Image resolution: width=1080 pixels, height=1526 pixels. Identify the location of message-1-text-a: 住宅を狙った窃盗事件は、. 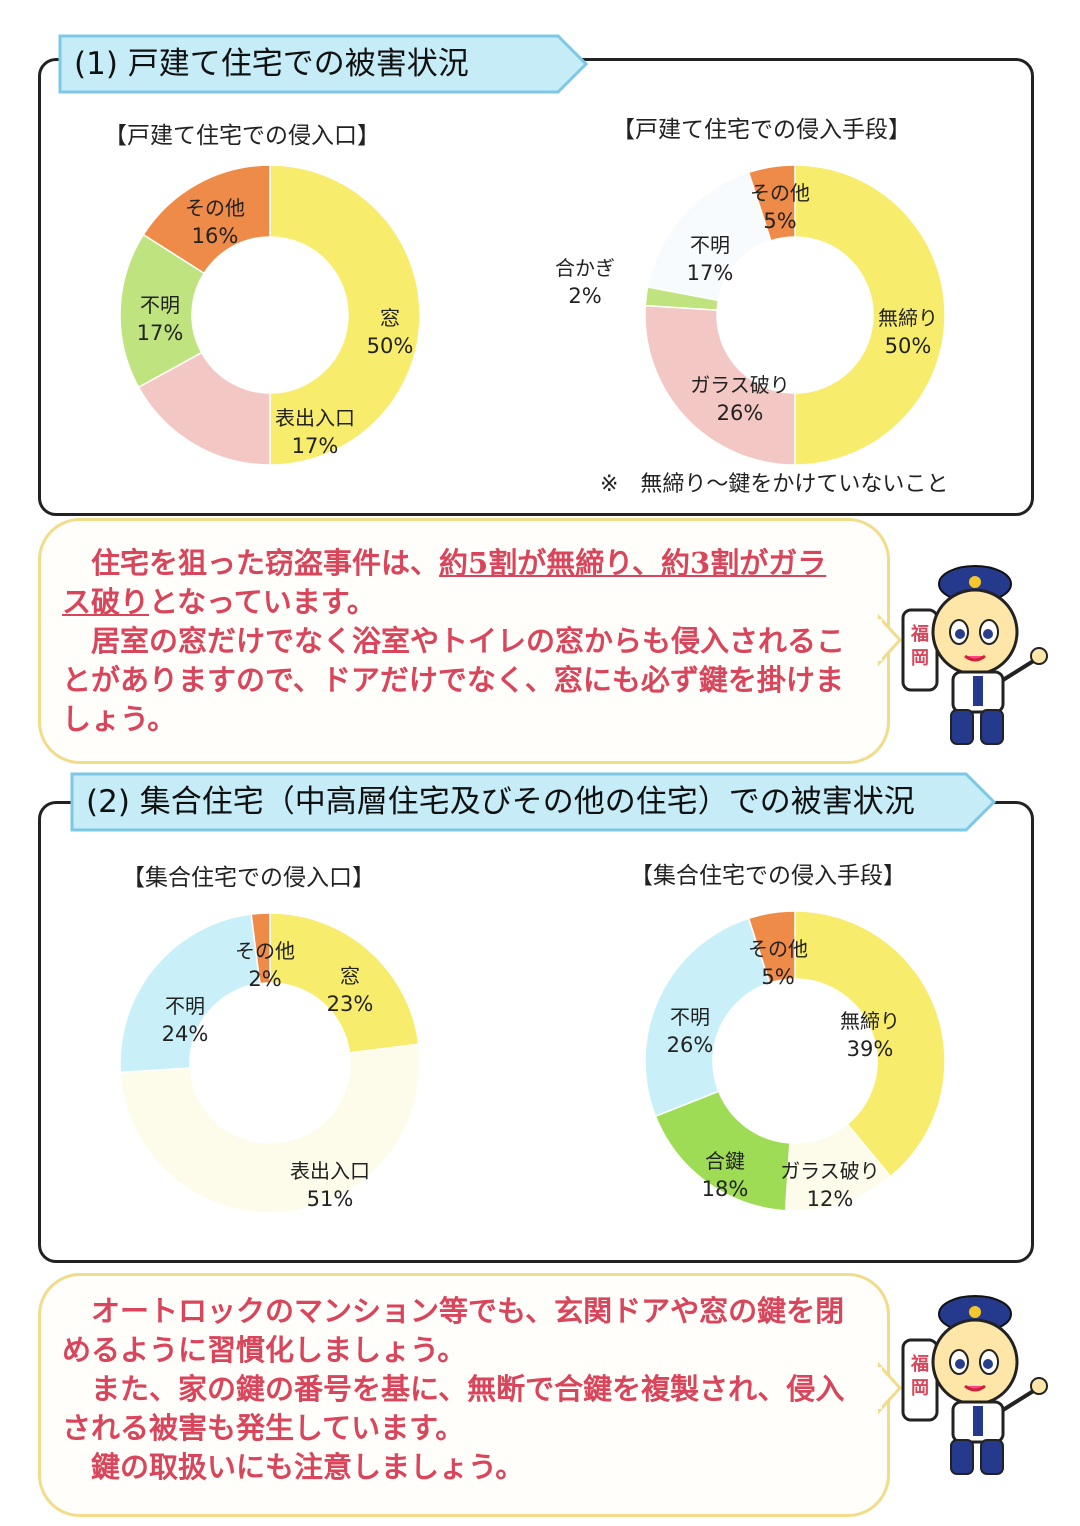
(265, 563).